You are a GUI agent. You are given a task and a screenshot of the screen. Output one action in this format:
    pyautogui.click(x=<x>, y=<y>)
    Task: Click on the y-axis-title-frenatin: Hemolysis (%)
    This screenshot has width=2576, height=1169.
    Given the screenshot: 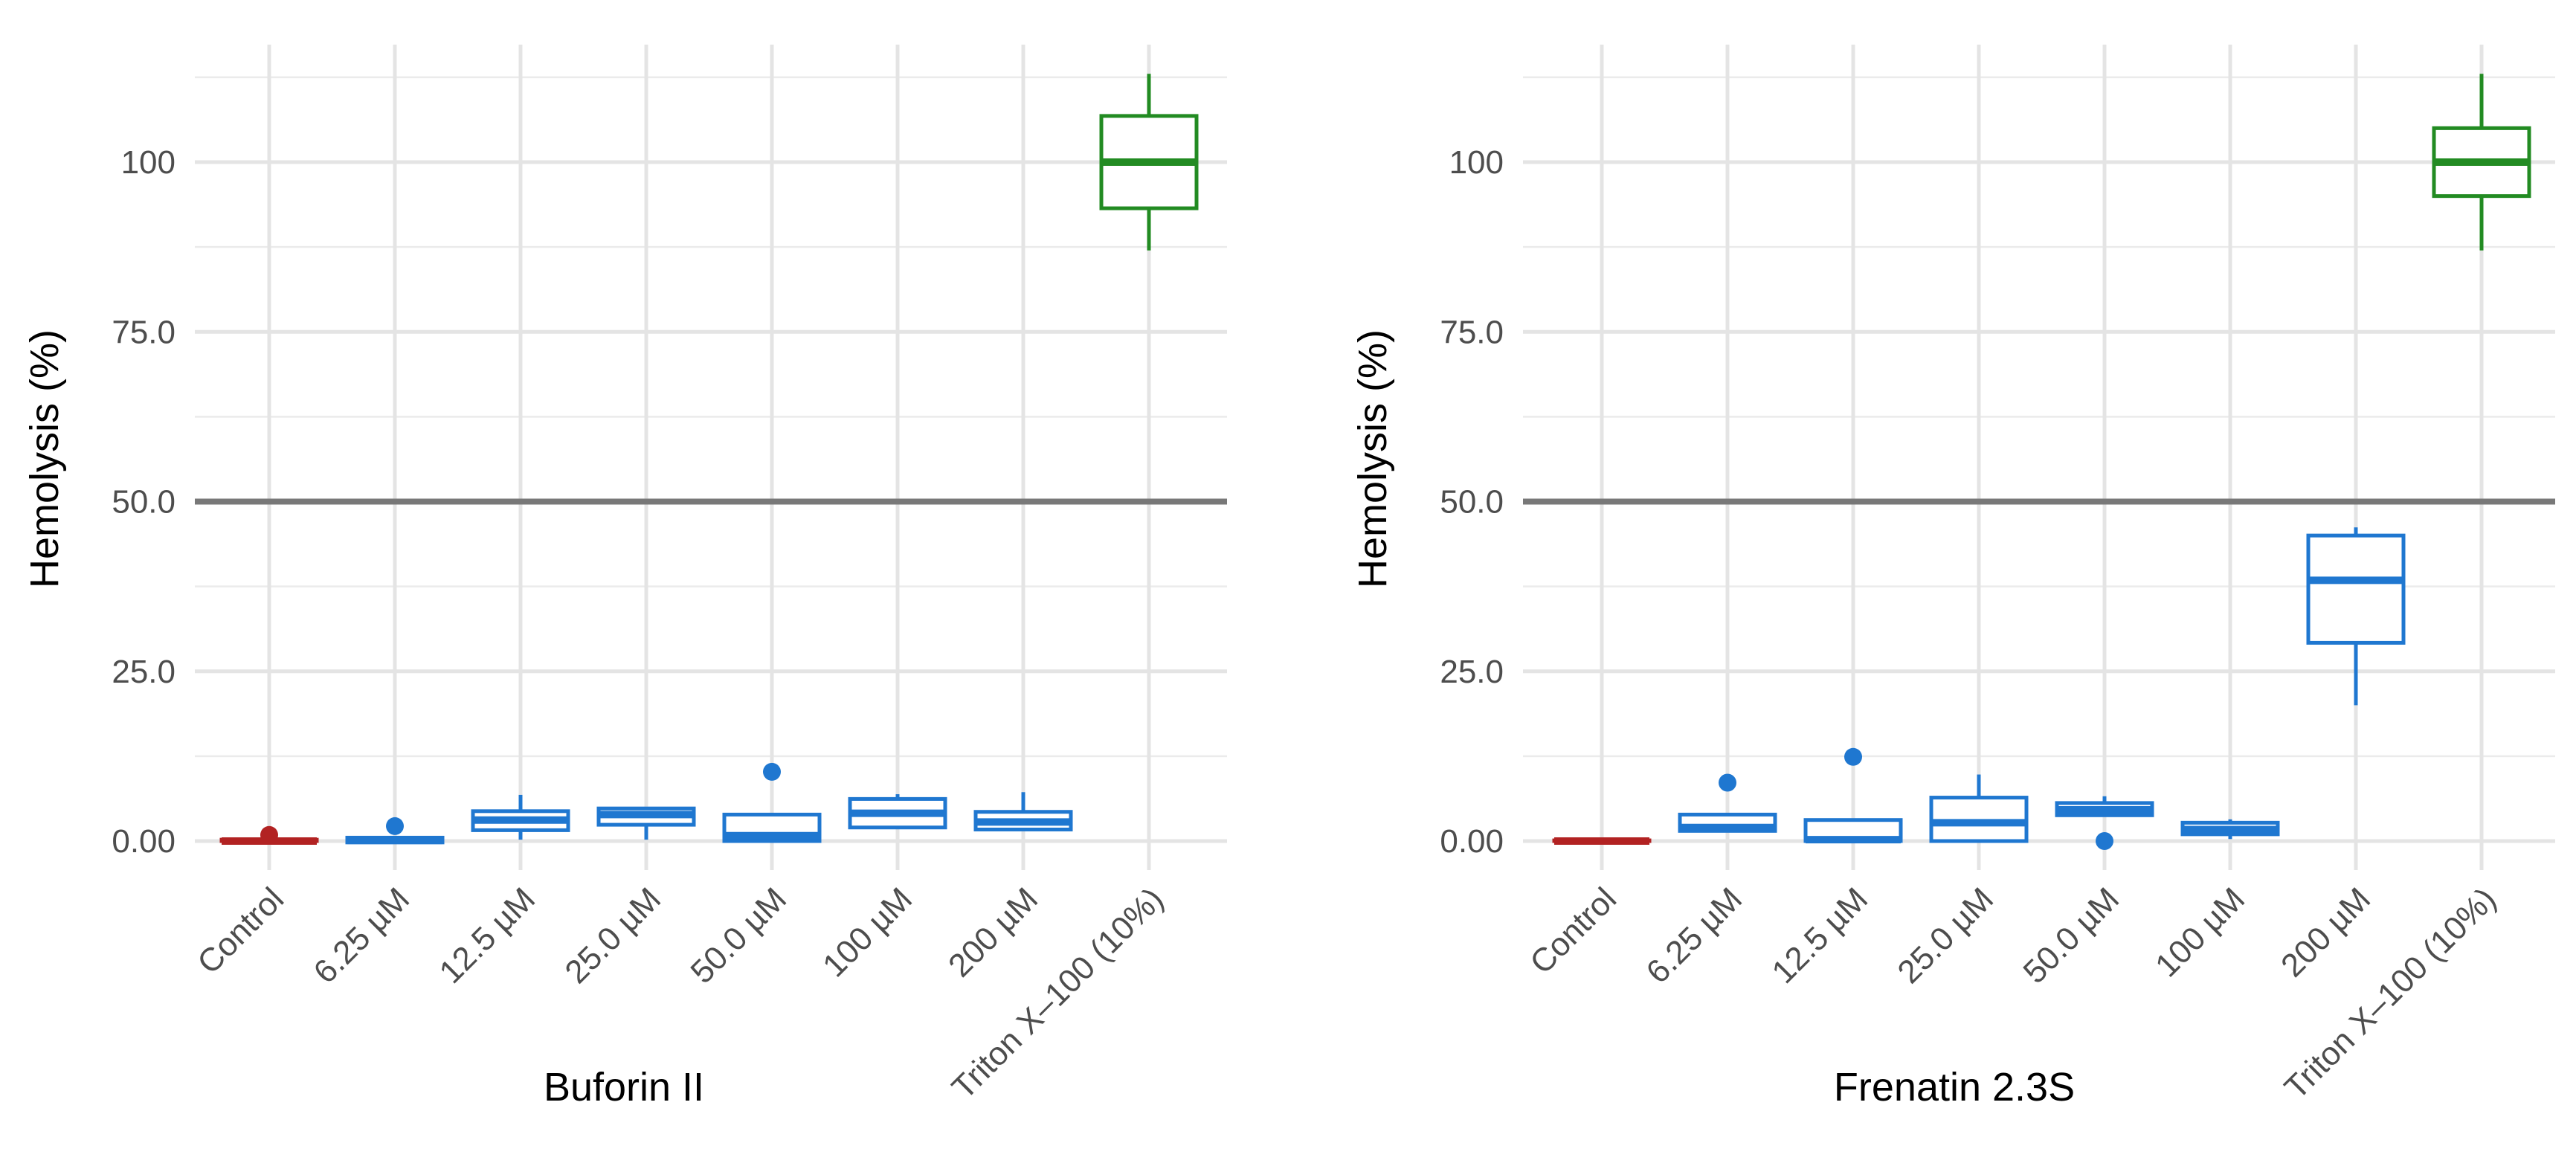 What is the action you would take?
    pyautogui.click(x=1372, y=459)
    